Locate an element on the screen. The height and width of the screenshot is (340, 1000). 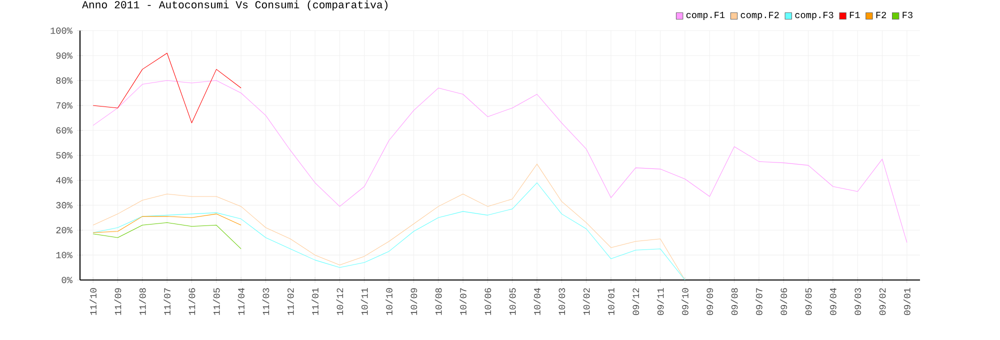
y-tick-label: 10% is located at coordinates (64, 255).